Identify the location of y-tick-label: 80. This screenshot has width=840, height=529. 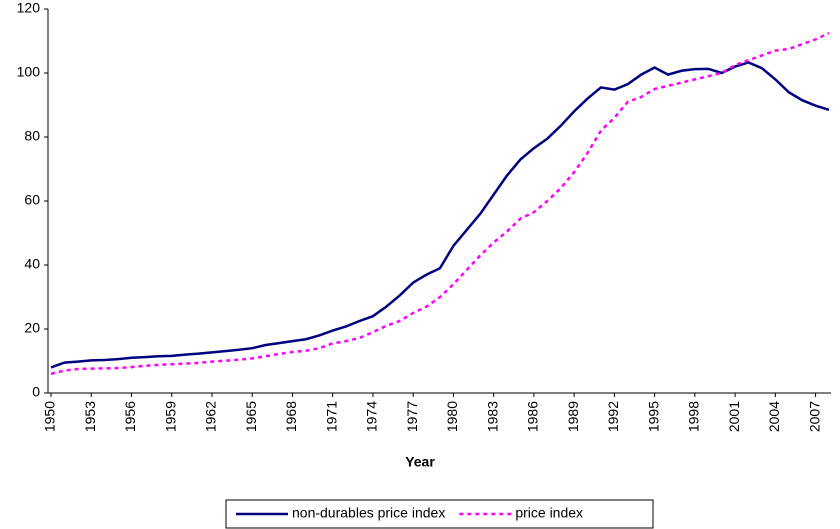
(32, 136).